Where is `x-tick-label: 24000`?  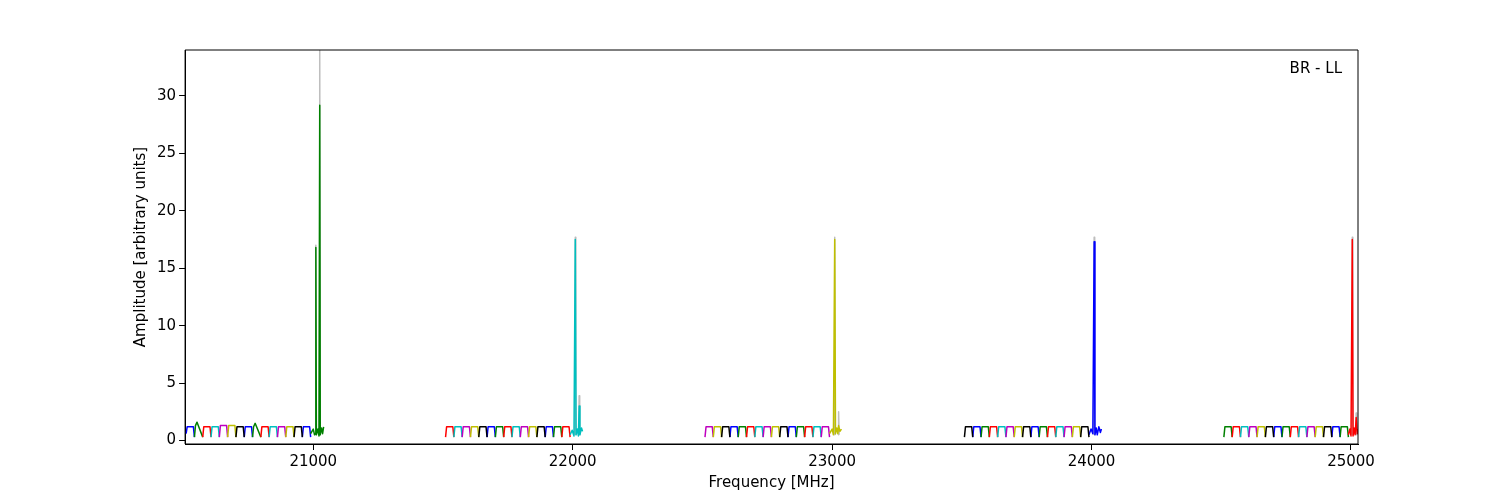 x-tick-label: 24000 is located at coordinates (1091, 460).